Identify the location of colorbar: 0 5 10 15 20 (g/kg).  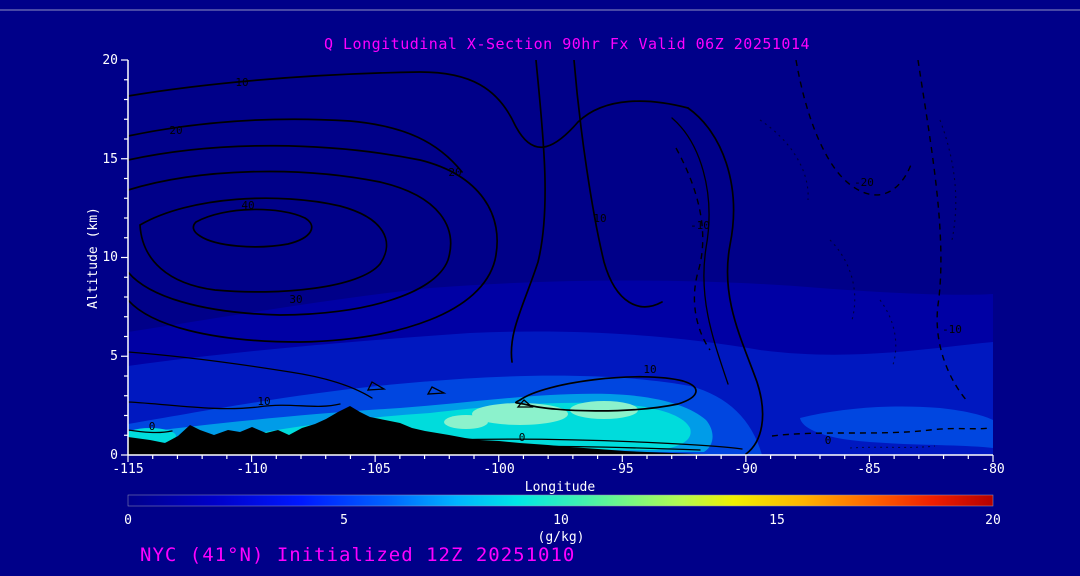
(562, 519).